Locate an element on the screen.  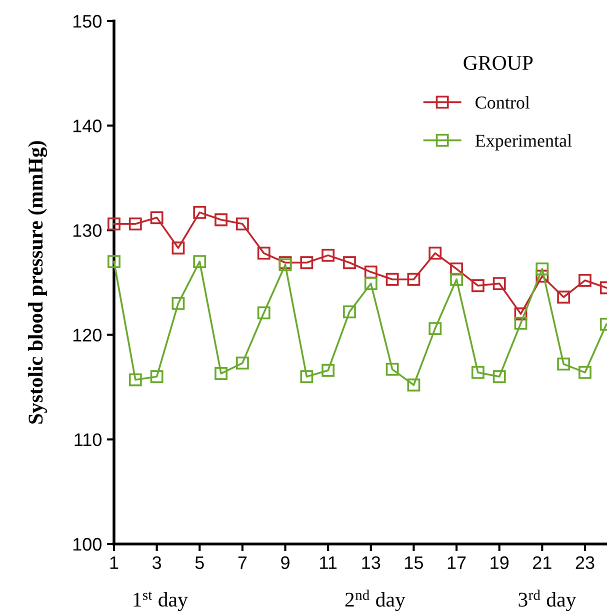
x-tick-label: 11 is located at coordinates (328, 562).